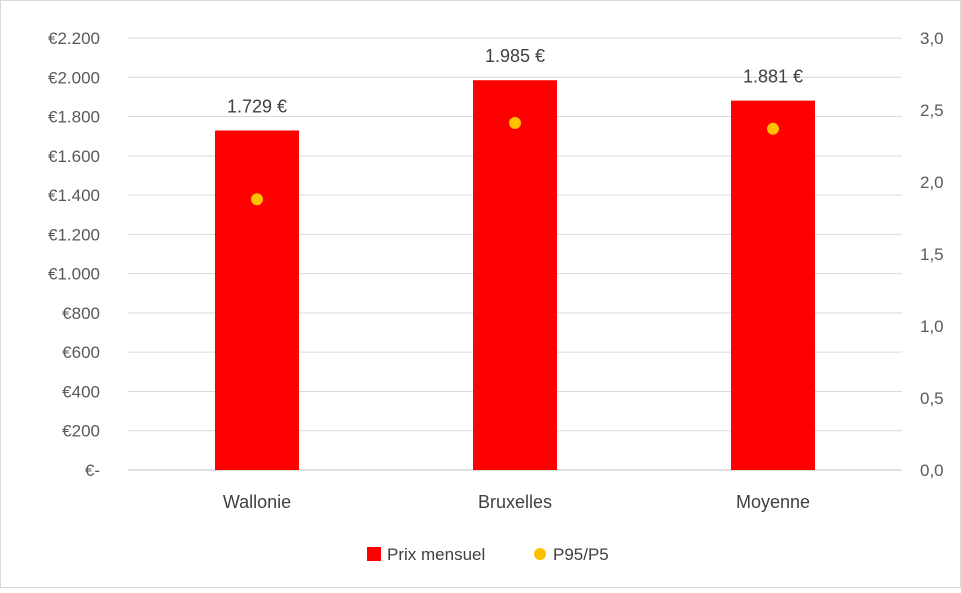 The height and width of the screenshot is (593, 961). Describe the element at coordinates (81, 352) in the screenshot. I see `left-axis-tick-label: €600` at that location.